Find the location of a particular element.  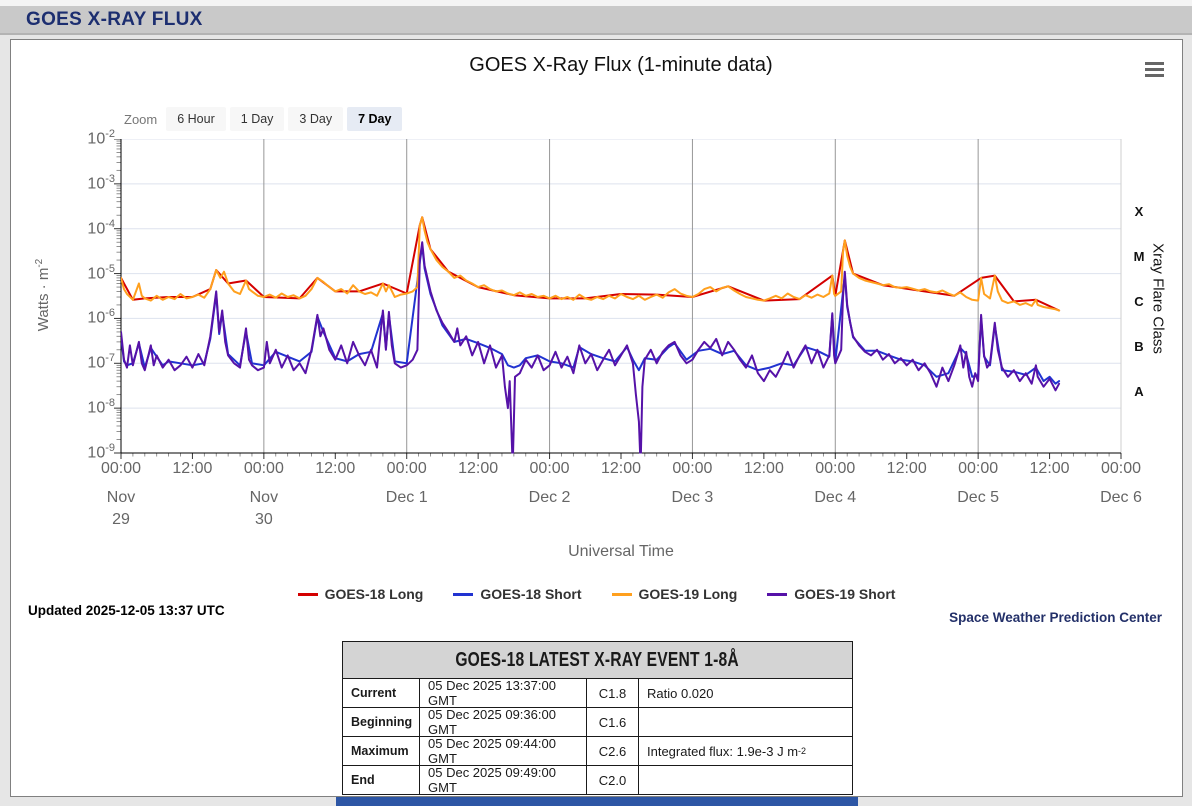

flare-class-label-c: C is located at coordinates (1139, 301).